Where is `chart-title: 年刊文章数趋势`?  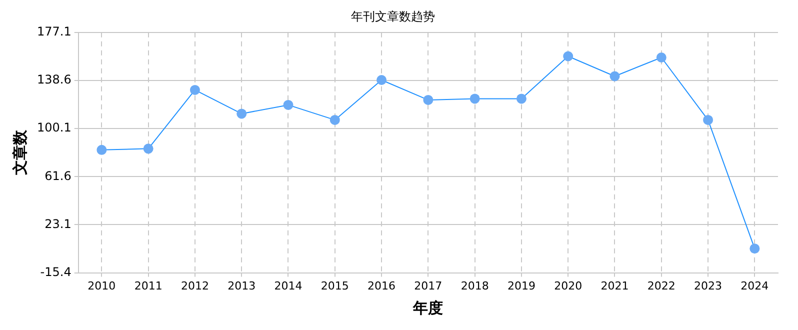 chart-title: 年刊文章数趋势 is located at coordinates (393, 16).